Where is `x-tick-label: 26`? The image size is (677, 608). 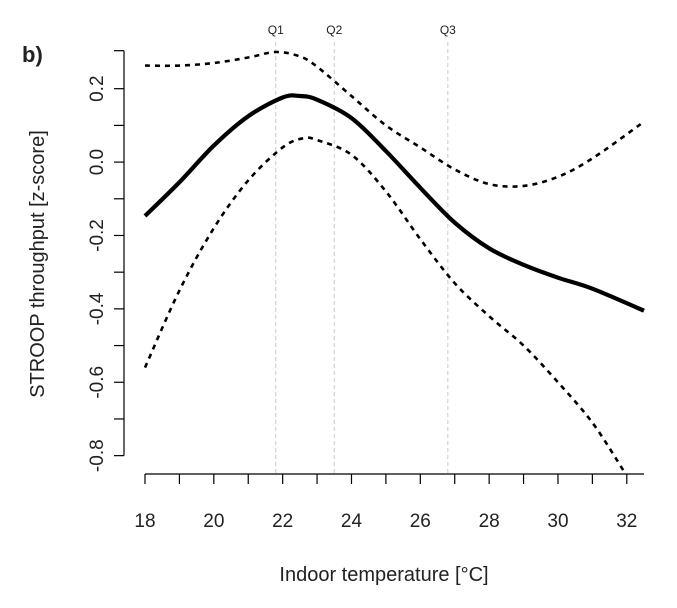
x-tick-label: 26 is located at coordinates (420, 521).